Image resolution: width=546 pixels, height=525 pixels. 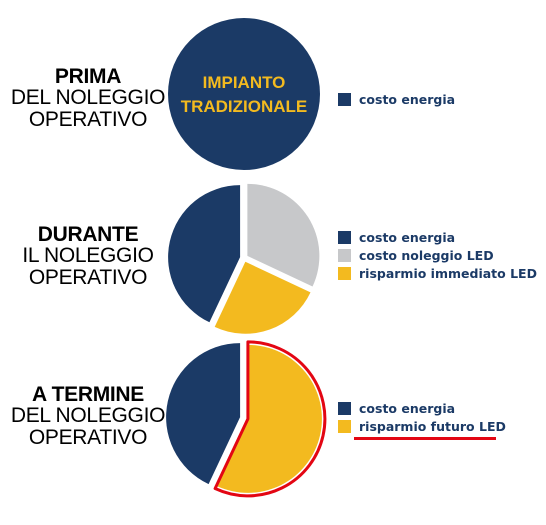 I want to click on row-subheading: IL NOLEGGIO, so click(x=88, y=256).